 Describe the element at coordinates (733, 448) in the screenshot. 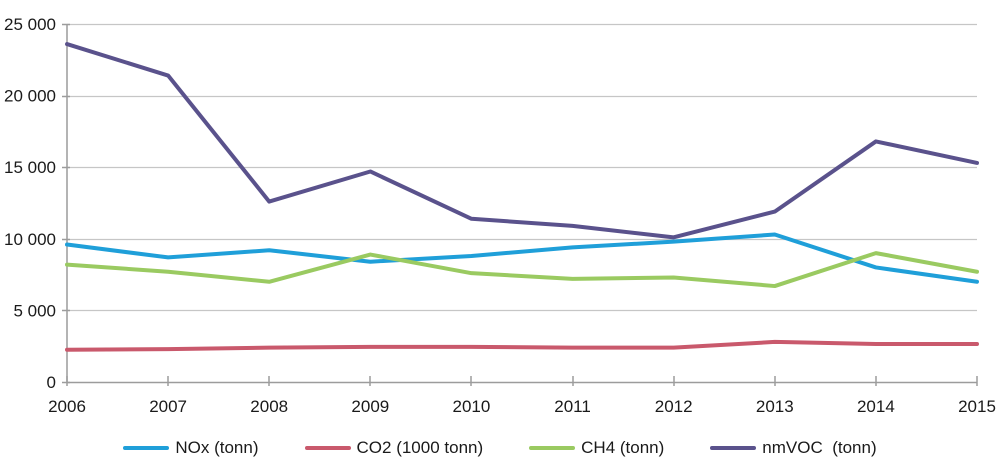

I see `legend-swatch-nmvoc` at that location.